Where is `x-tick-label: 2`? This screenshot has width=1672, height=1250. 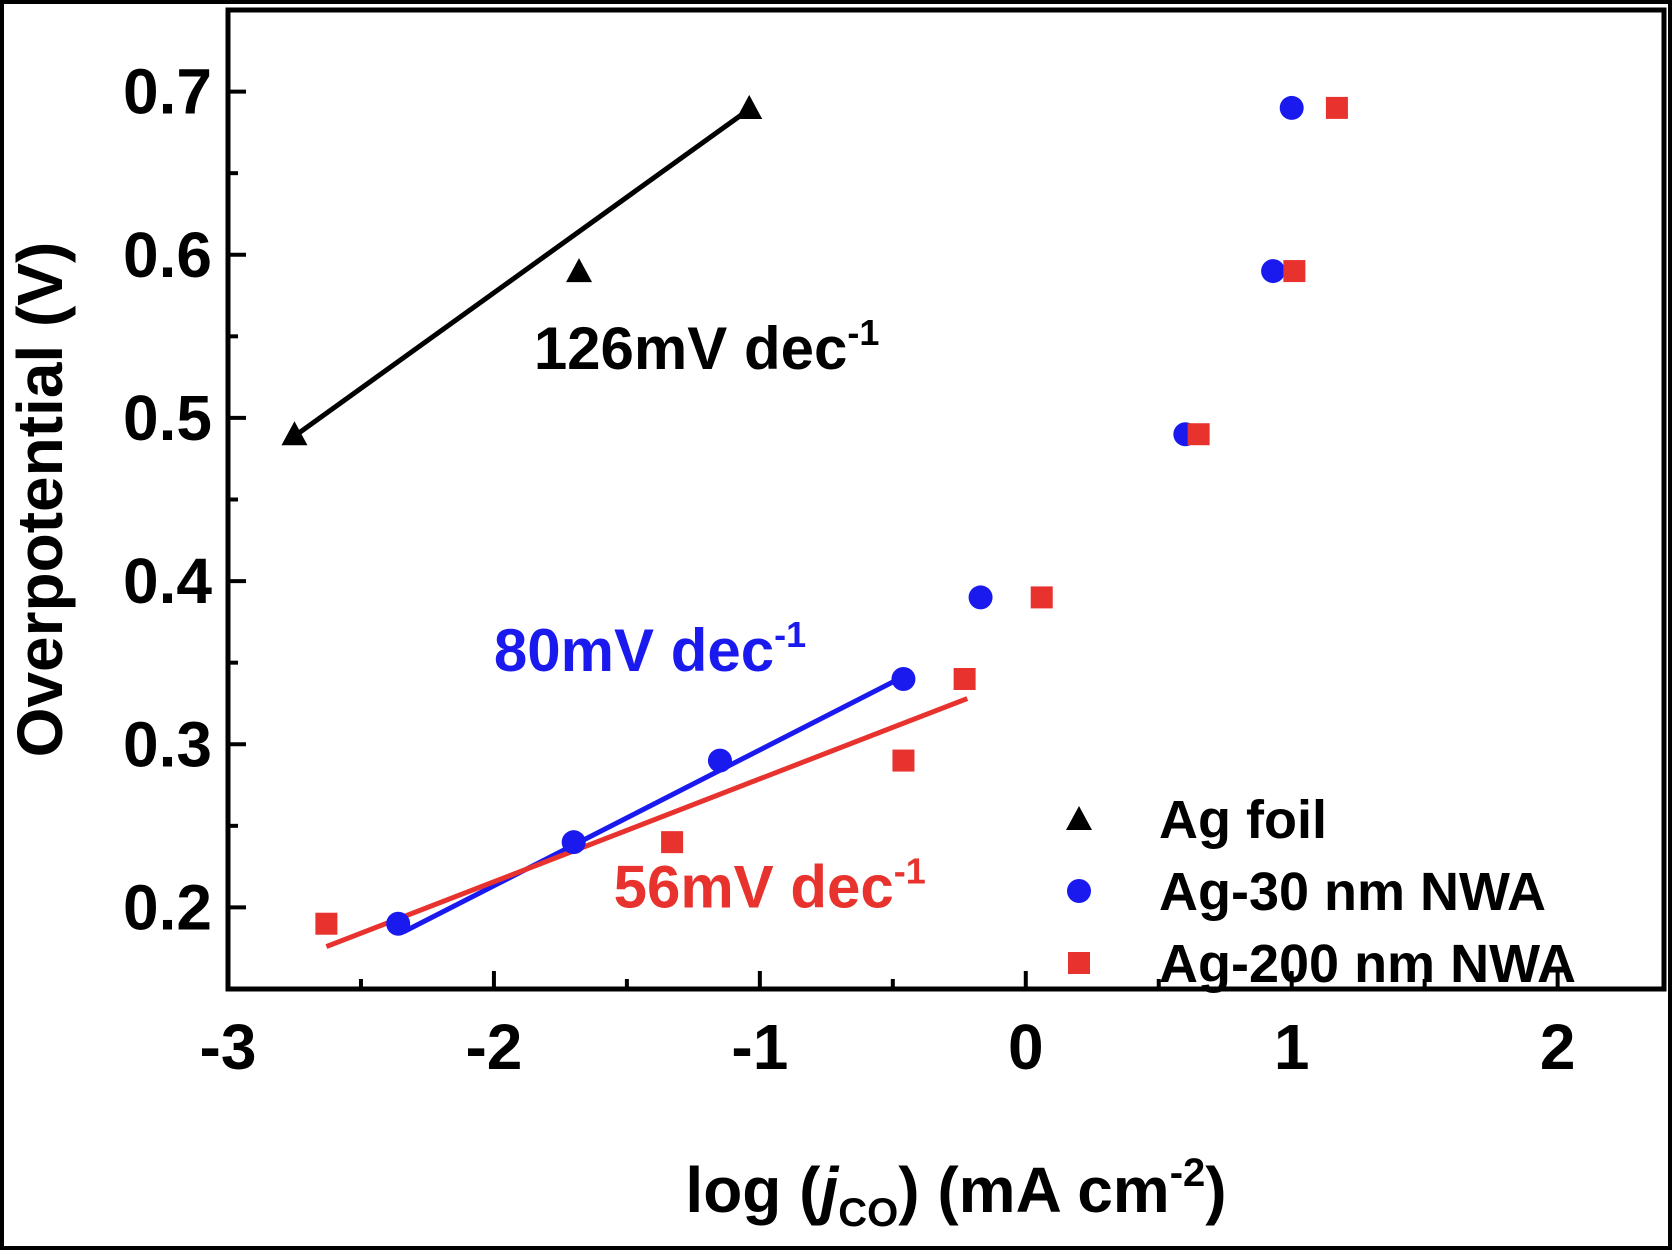 x-tick-label: 2 is located at coordinates (1558, 1047).